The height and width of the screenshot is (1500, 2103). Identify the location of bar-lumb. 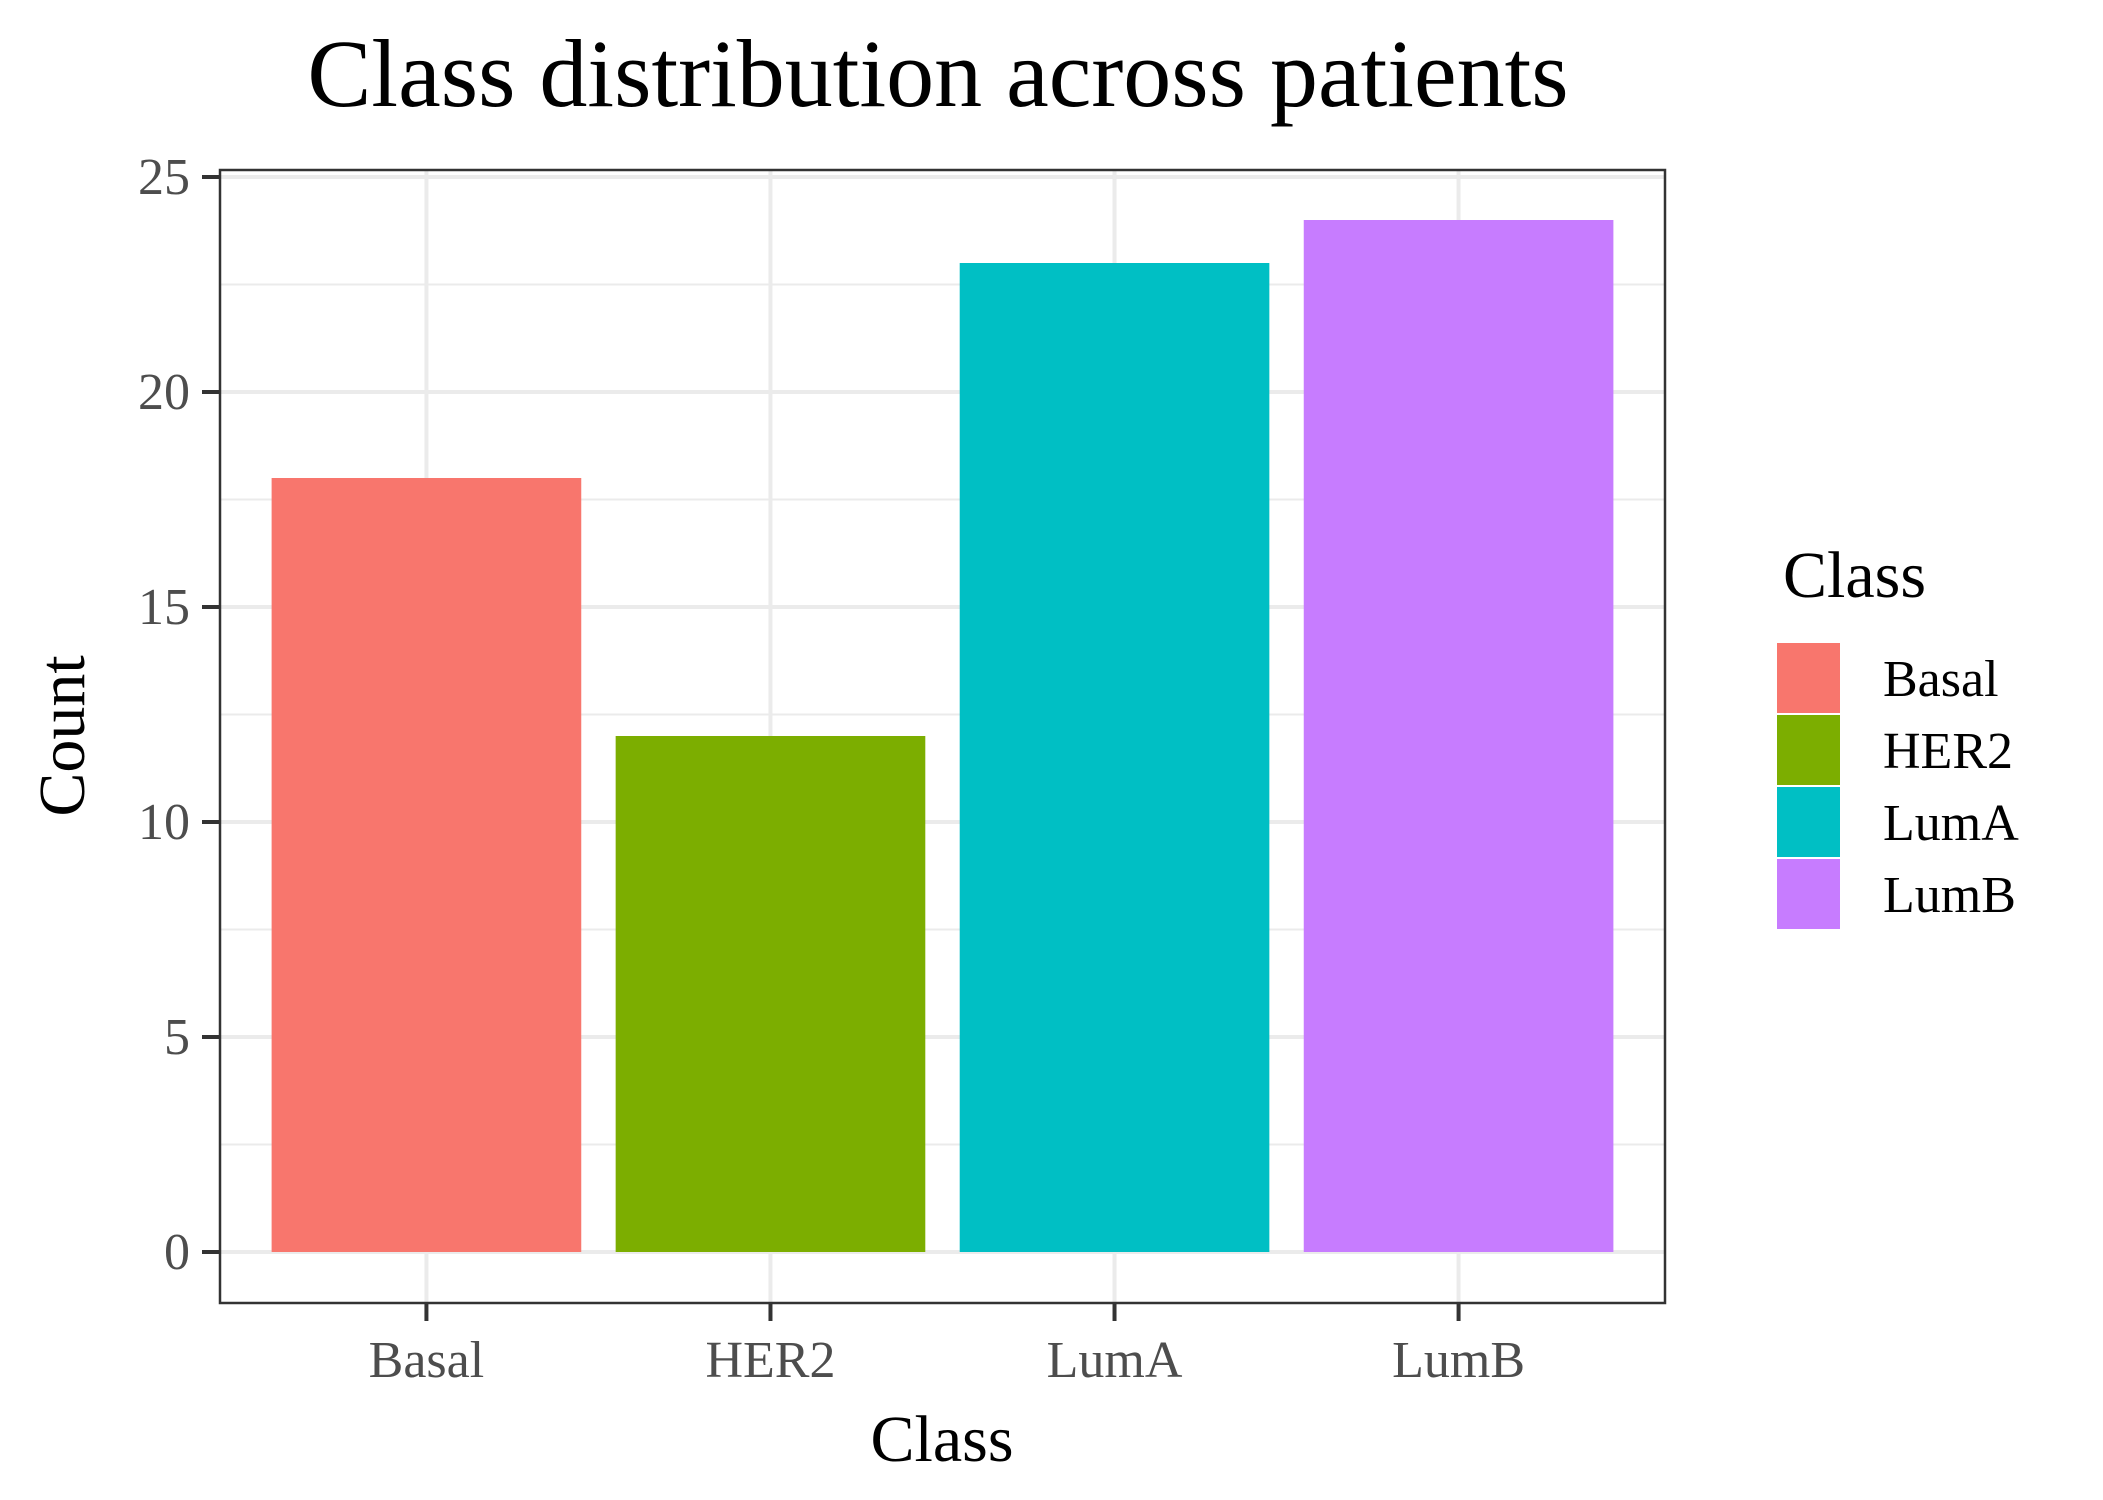
(1458, 736).